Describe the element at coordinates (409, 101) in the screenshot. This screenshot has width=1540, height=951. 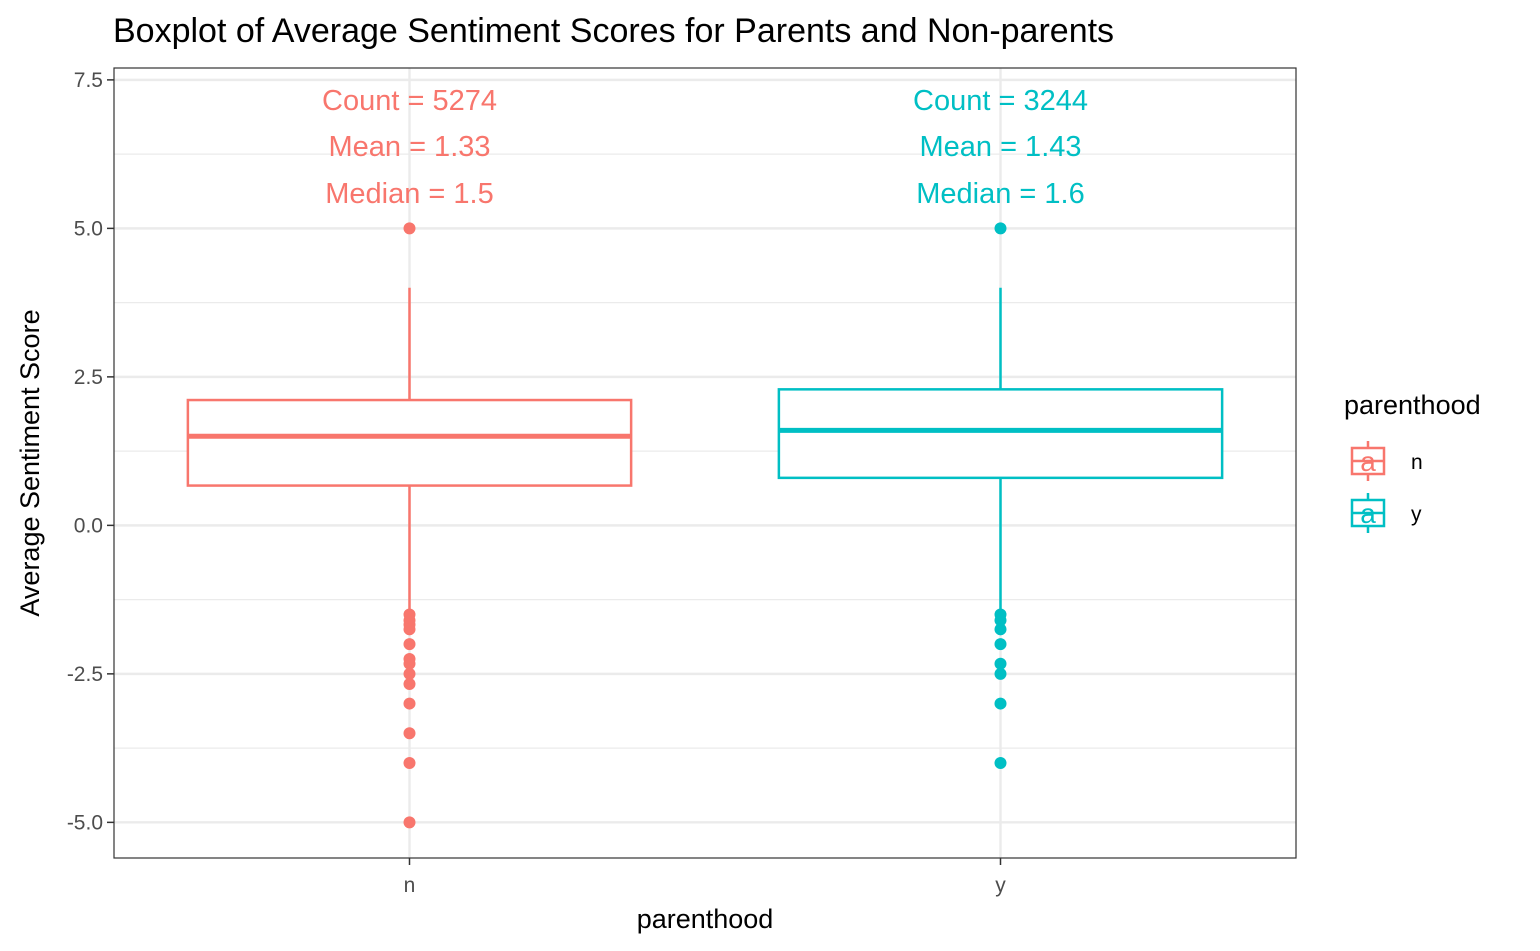
I see `annotation-n: Count = 5274` at that location.